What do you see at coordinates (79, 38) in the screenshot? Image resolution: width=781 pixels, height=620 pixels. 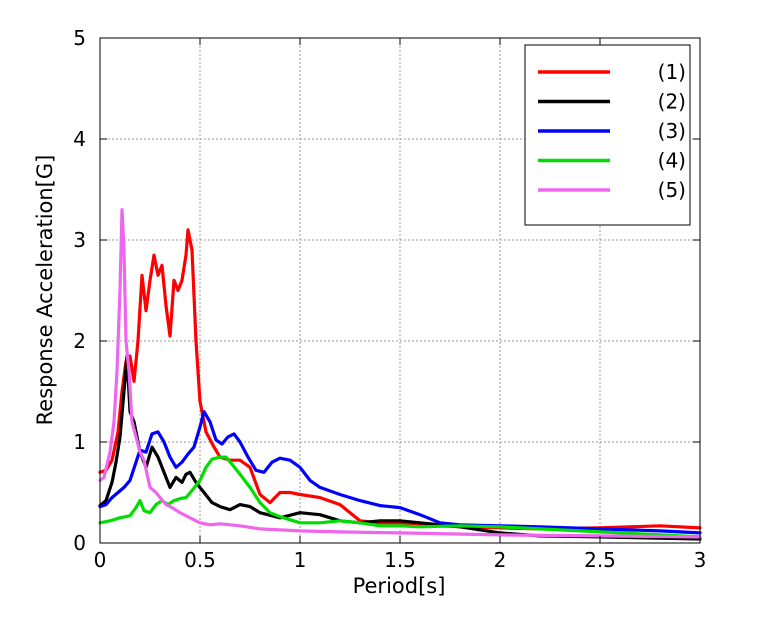 I see `y-tick-label: 5` at bounding box center [79, 38].